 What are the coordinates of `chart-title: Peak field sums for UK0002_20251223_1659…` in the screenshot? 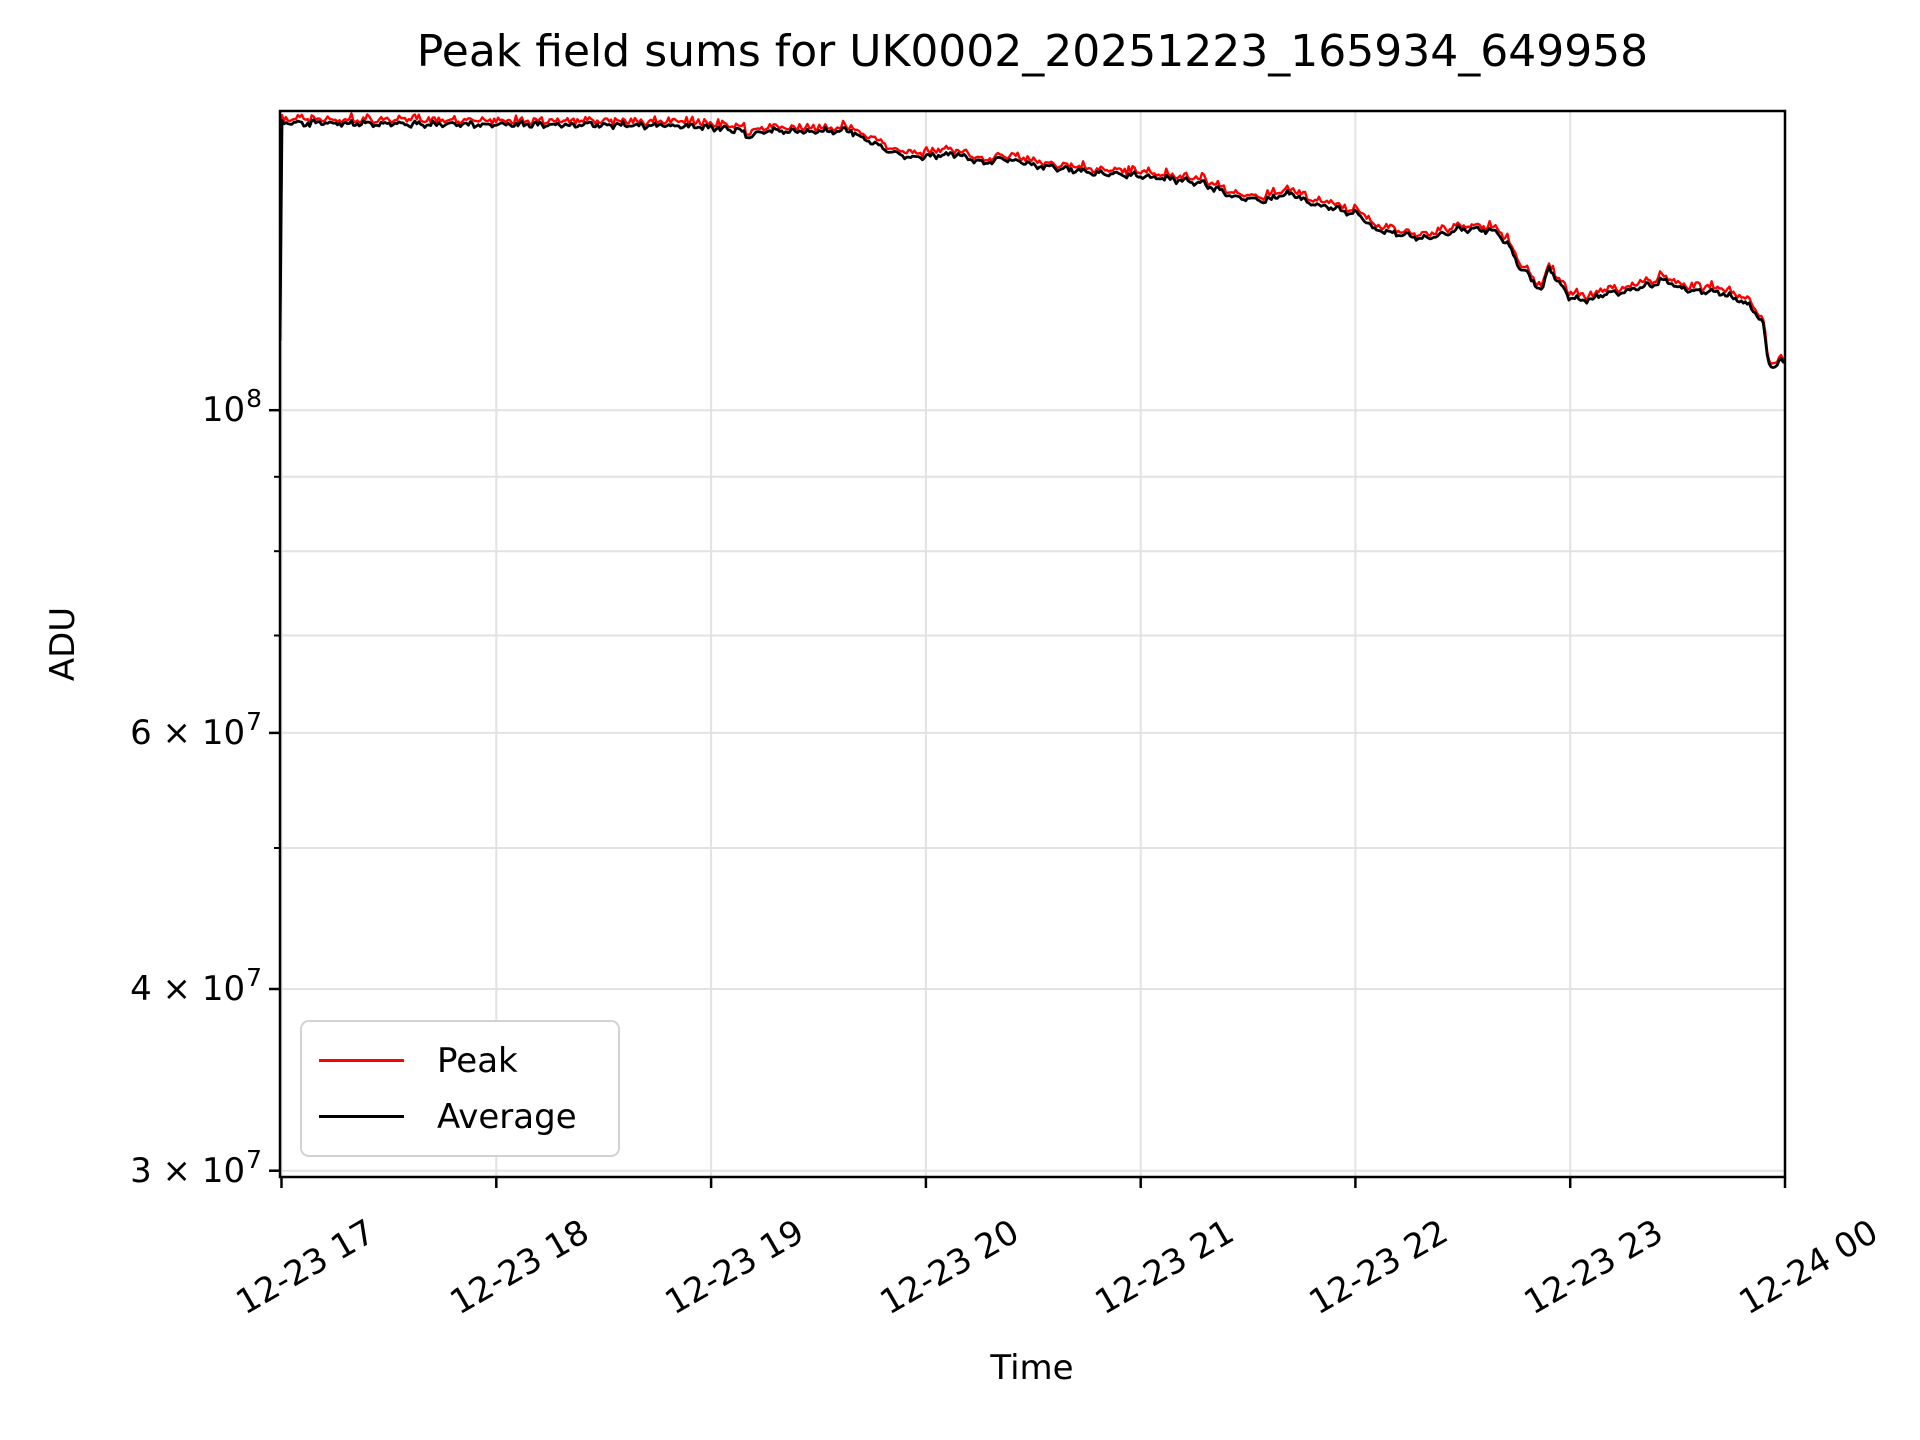 It's located at (1032, 51).